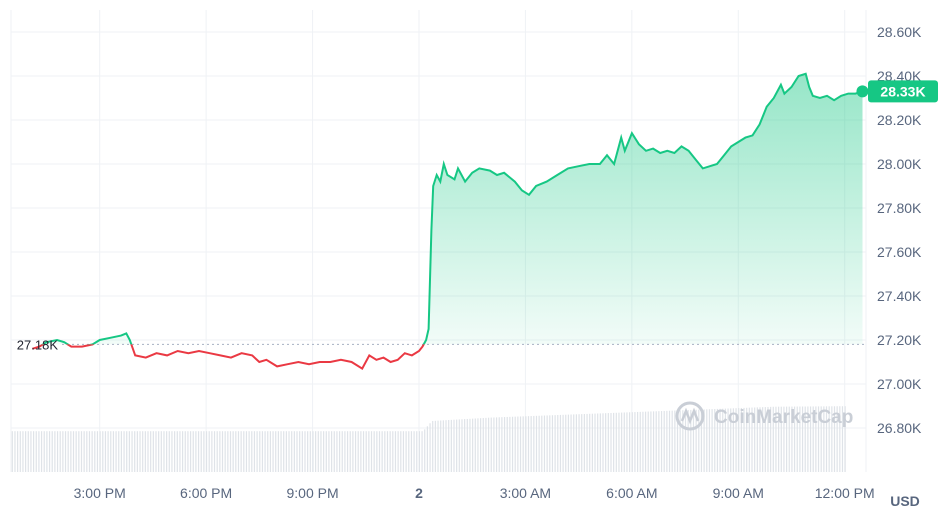 This screenshot has width=942, height=518. What do you see at coordinates (899, 32) in the screenshot?
I see `y-tick-label: 28.60K` at bounding box center [899, 32].